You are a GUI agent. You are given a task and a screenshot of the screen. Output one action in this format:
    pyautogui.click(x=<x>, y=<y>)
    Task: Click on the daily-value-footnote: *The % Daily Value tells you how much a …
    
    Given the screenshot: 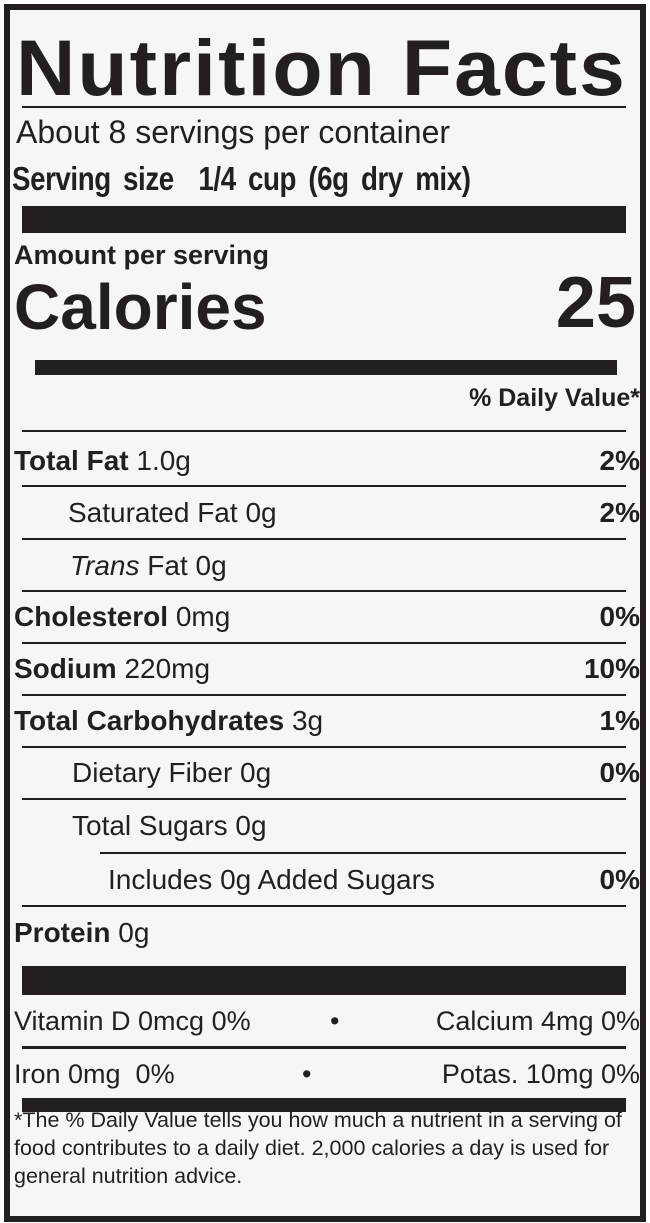 What is the action you would take?
    pyautogui.click(x=318, y=1148)
    